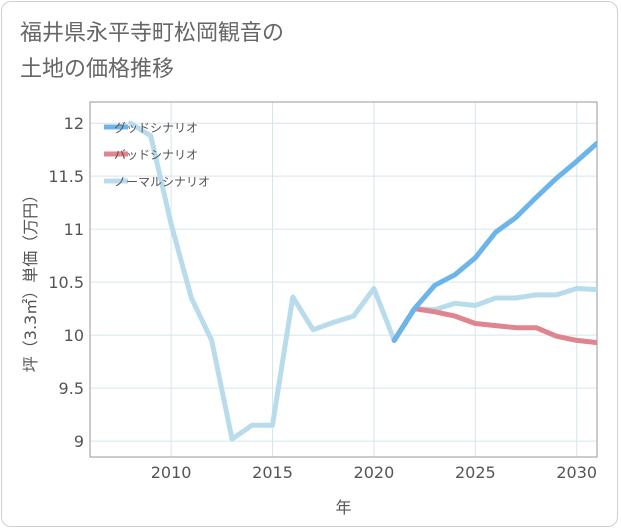 This screenshot has width=621, height=530. What do you see at coordinates (272, 472) in the screenshot?
I see `x-tick-label: 2015` at bounding box center [272, 472].